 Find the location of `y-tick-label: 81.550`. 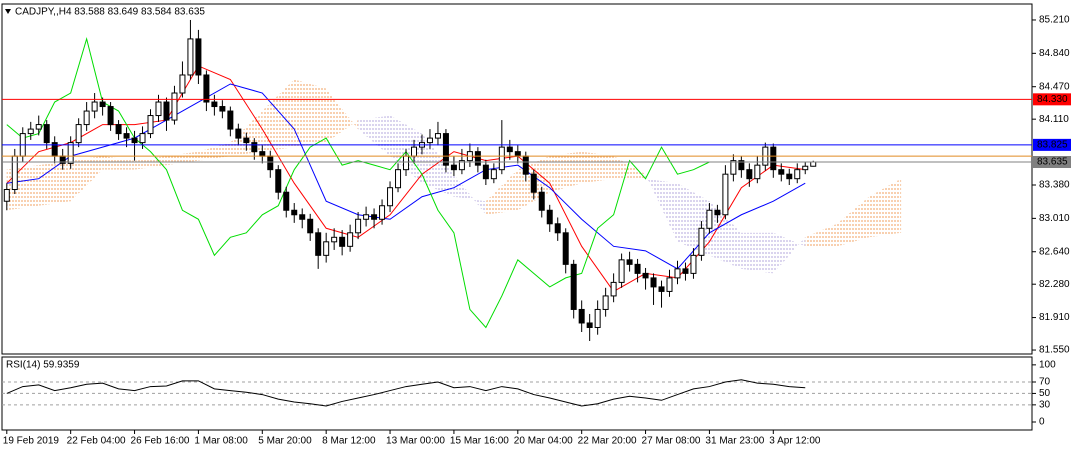

y-tick-label: 81.550 is located at coordinates (1054, 350).